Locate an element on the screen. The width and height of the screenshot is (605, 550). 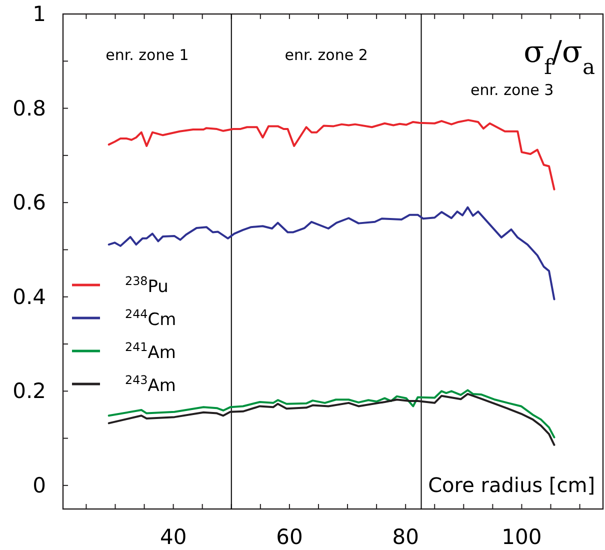
annotation: enr. zone 3 is located at coordinates (512, 90).